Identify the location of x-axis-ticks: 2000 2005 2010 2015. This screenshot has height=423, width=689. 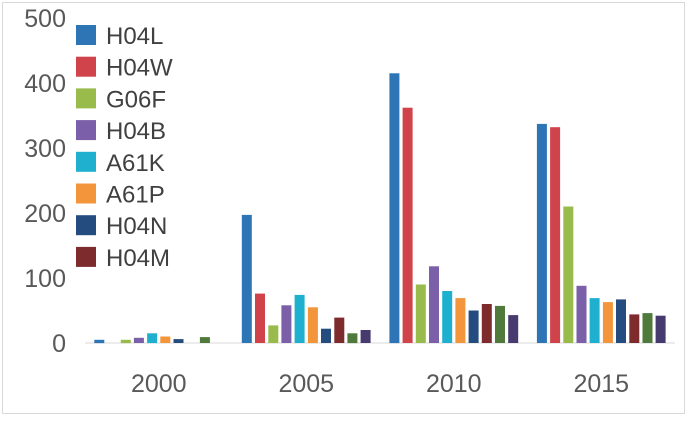
(380, 384).